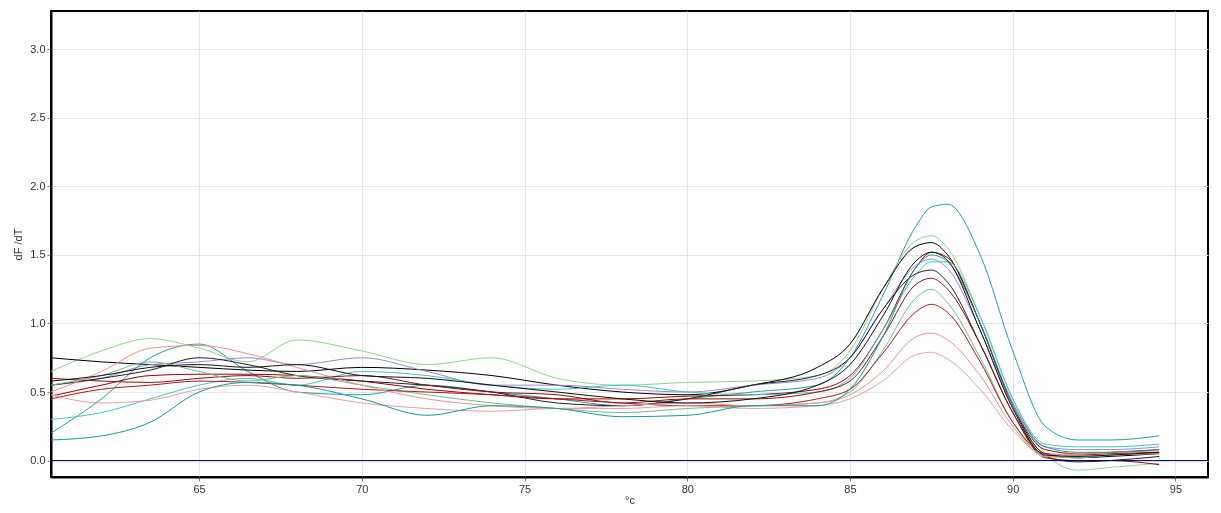 The height and width of the screenshot is (513, 1221). I want to click on y-tick-label: 1.0, so click(38, 322).